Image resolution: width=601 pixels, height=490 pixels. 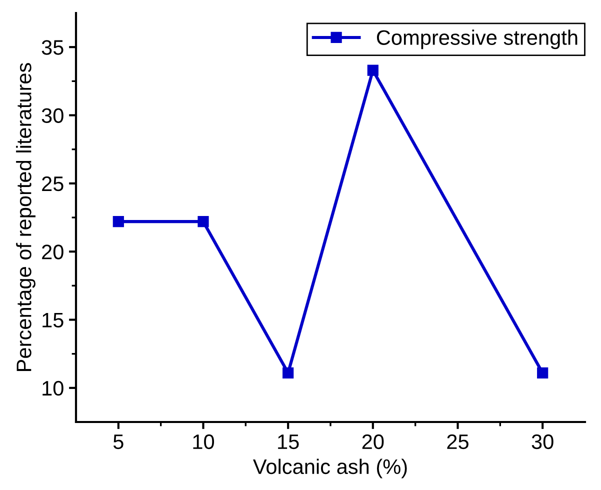 I want to click on y-tick-label: 35, so click(x=53, y=47).